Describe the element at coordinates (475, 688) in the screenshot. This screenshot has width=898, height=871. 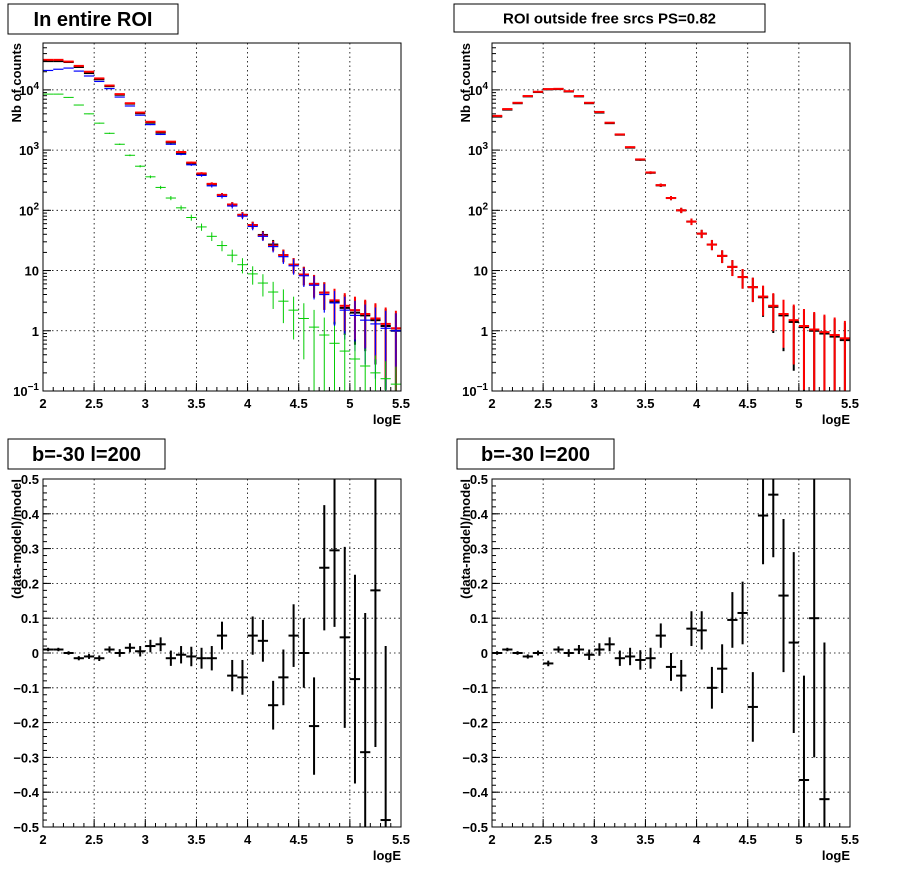
I see `y-tick-label: −0.1` at that location.